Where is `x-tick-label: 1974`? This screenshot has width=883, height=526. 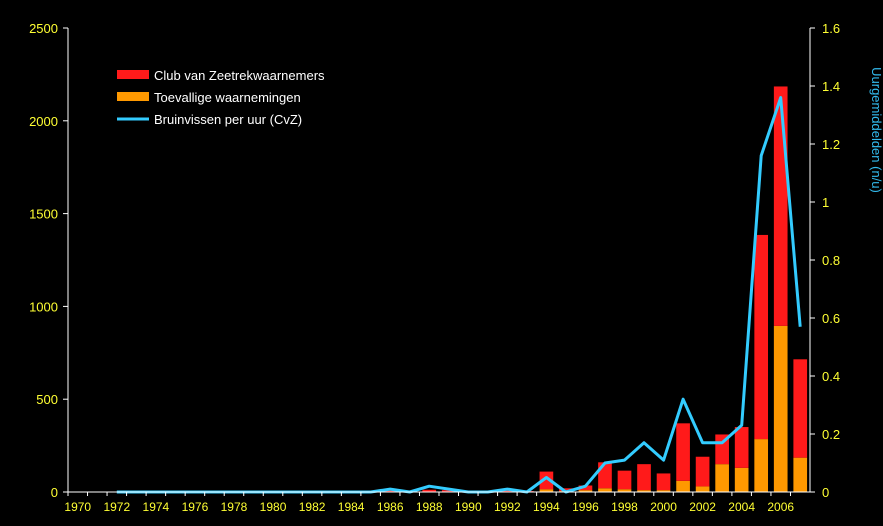
x-tick-label: 1974 is located at coordinates (156, 507).